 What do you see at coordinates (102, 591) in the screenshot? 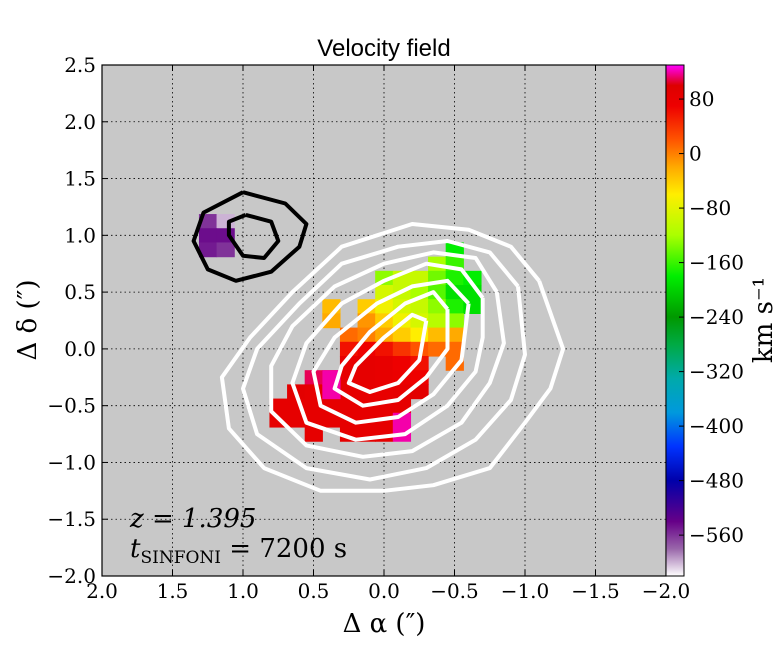
I see `x-tick-label: 2.0` at bounding box center [102, 591].